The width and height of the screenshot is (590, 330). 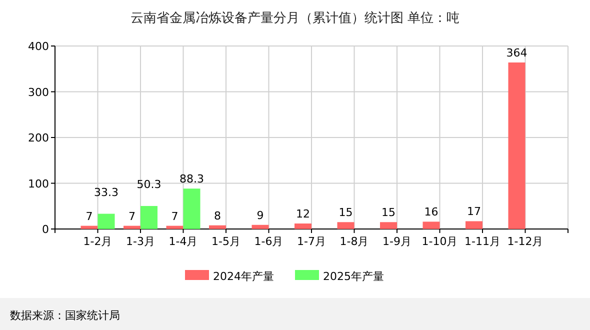 I want to click on x-tick-label: 1-5月, so click(x=226, y=241).